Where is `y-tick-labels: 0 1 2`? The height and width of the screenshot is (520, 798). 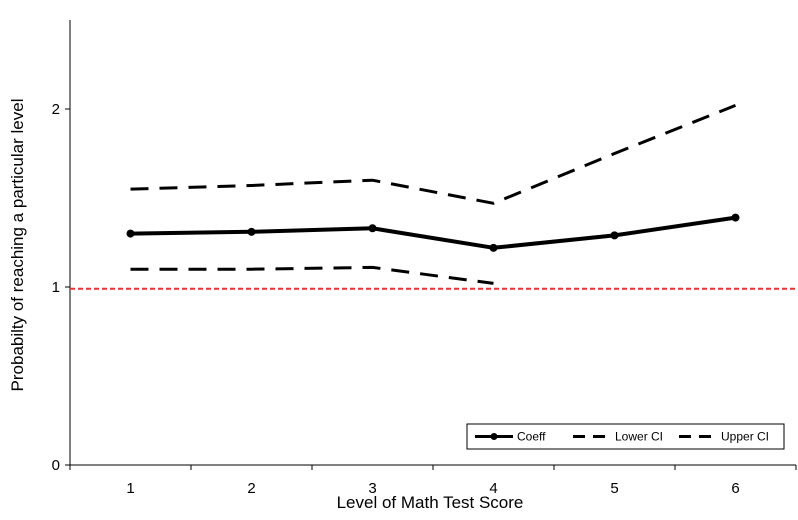 y-tick-labels: 0 1 2 is located at coordinates (56, 287).